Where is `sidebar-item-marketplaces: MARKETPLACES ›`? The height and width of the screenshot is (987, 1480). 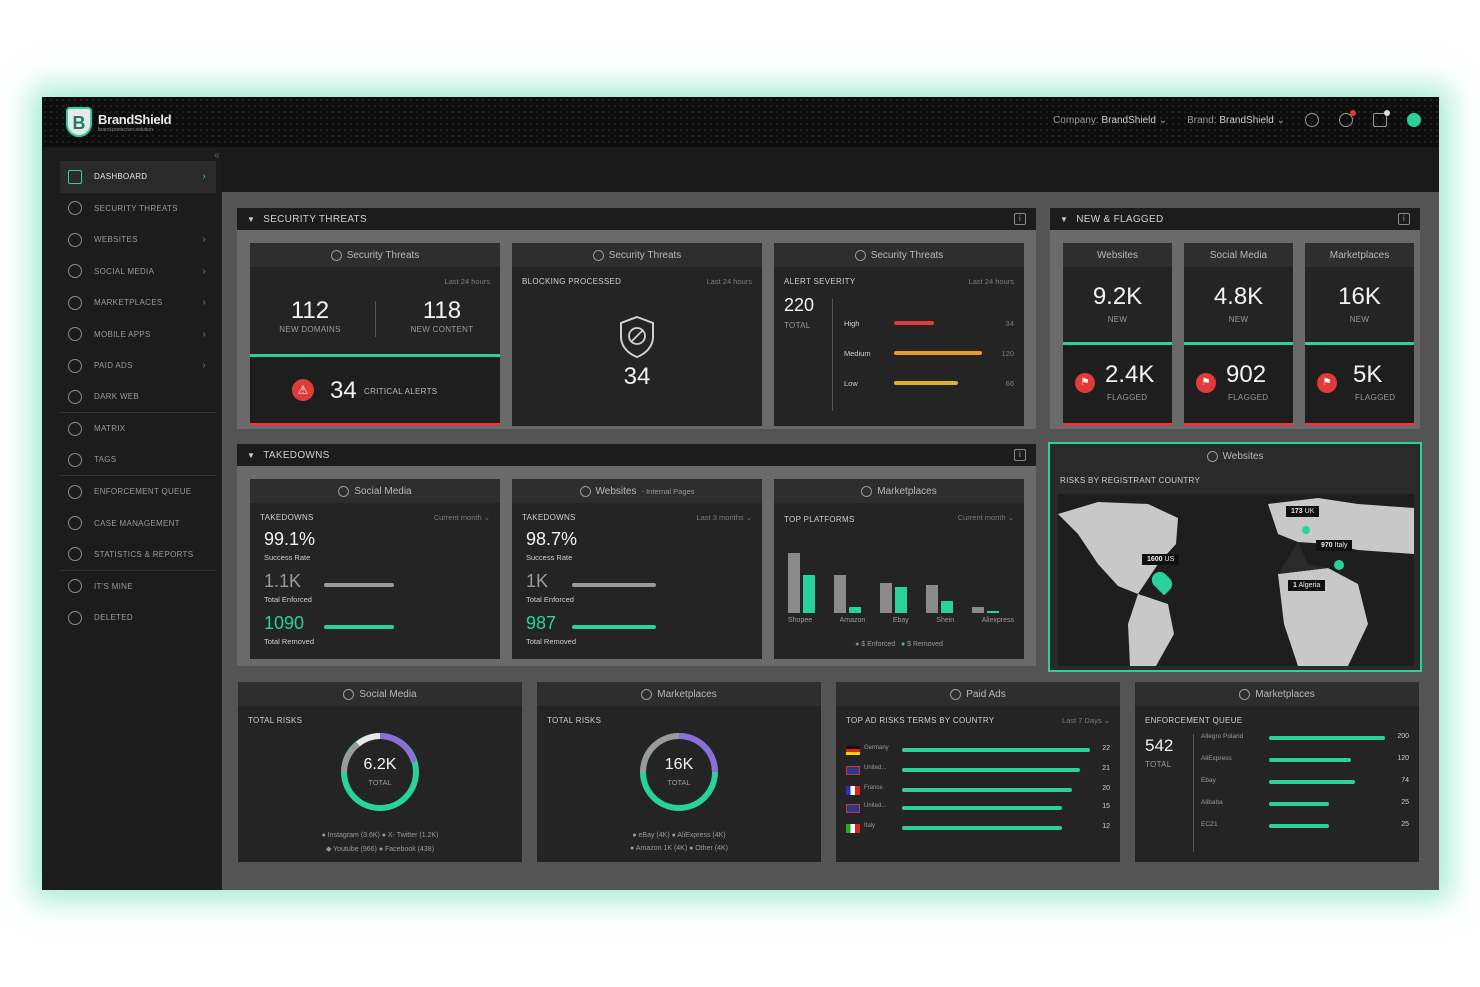
sidebar-item-marketplaces: MARKETPLACES › is located at coordinates (138, 303).